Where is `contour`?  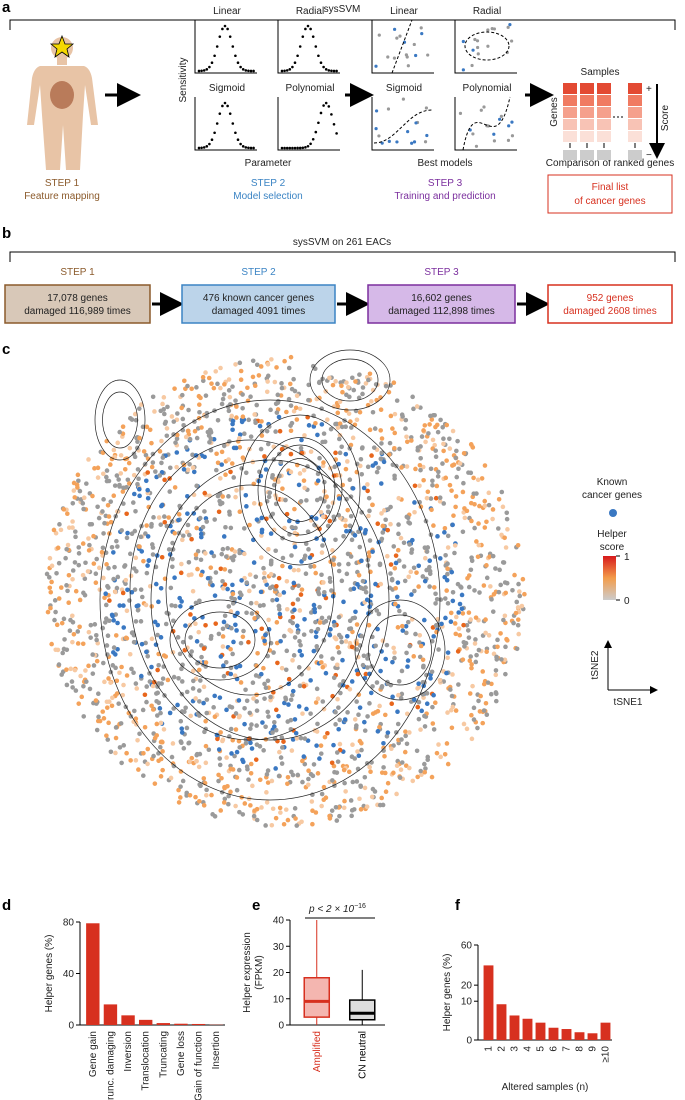 contour is located at coordinates (350, 380).